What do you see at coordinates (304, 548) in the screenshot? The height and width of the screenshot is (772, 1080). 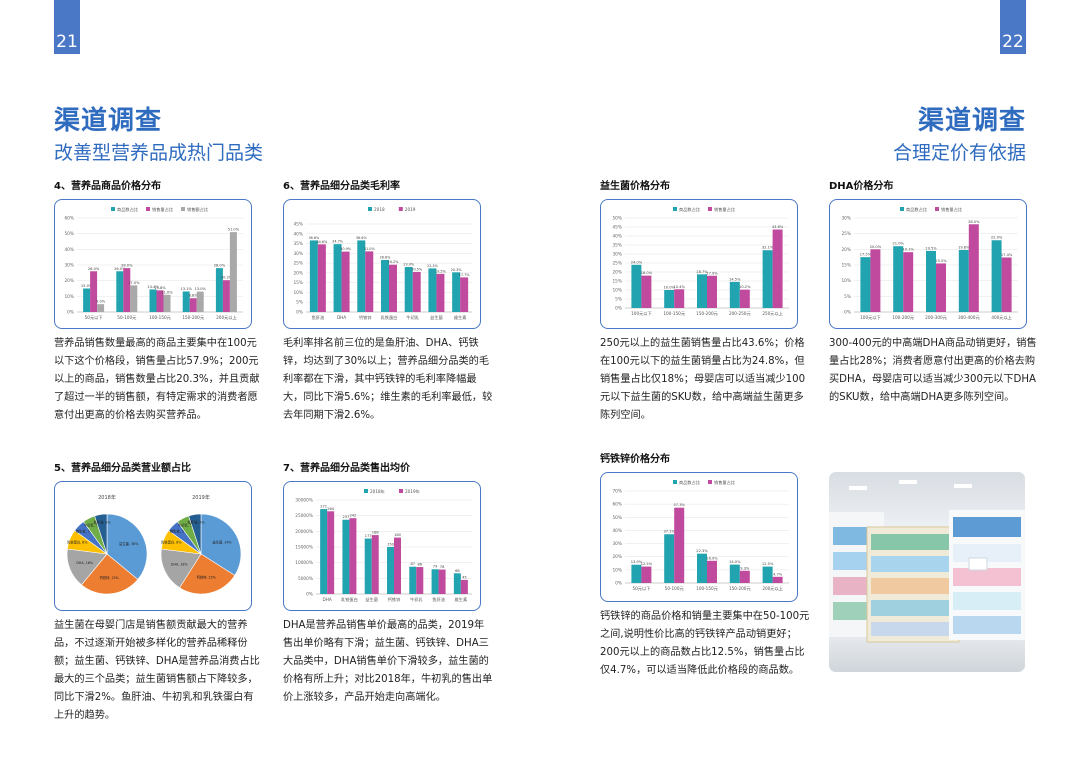 I see `y-tick-label: 15000%` at bounding box center [304, 548].